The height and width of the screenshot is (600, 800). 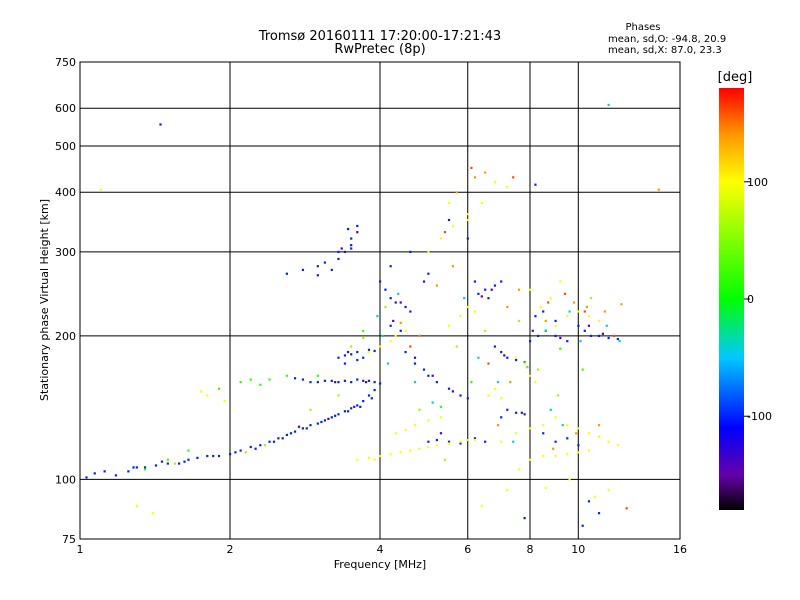 I want to click on stats-o-mode: mean, sd,O: -94.8, 20.9, so click(x=667, y=39).